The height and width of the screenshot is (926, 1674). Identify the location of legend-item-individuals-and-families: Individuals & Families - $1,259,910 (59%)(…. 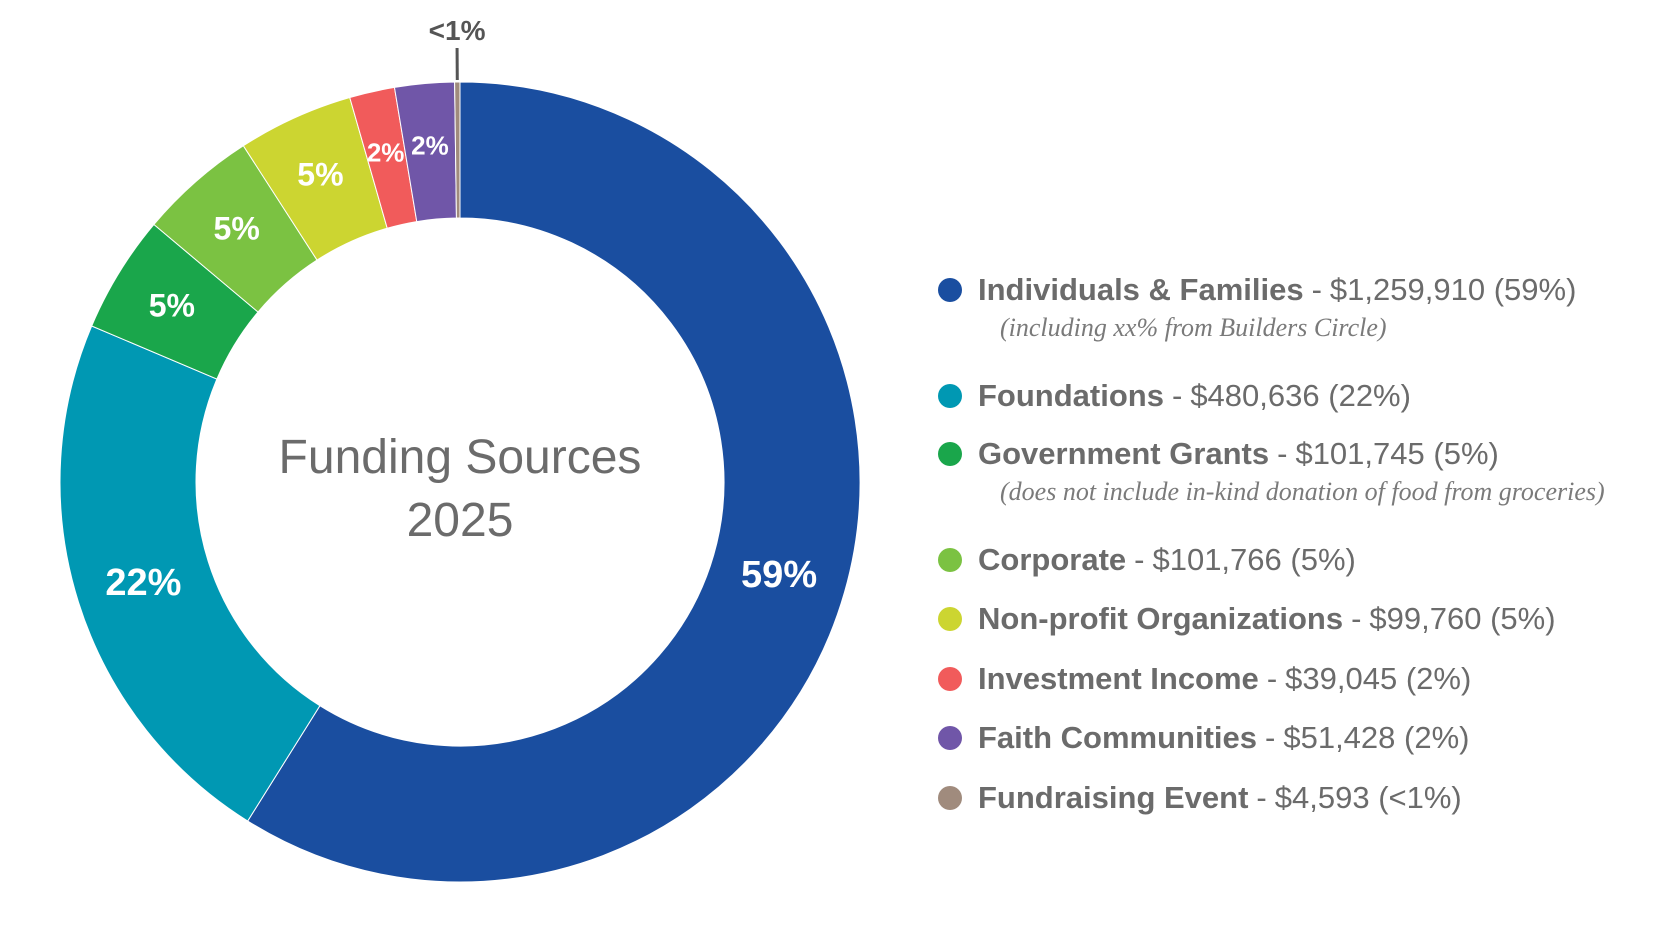
(1257, 307).